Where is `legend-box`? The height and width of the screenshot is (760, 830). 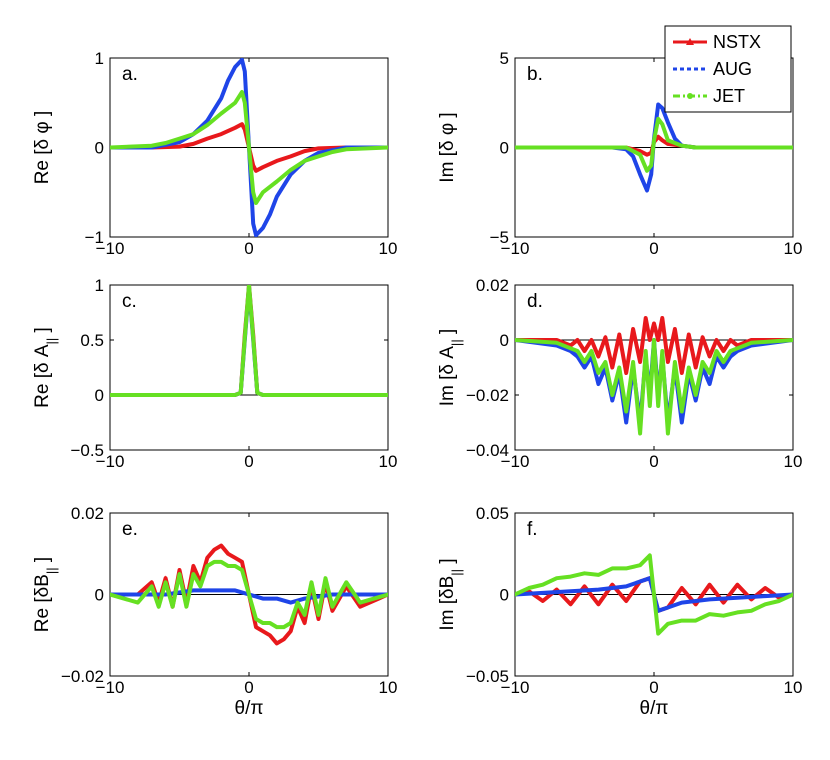
legend-box is located at coordinates (728, 69).